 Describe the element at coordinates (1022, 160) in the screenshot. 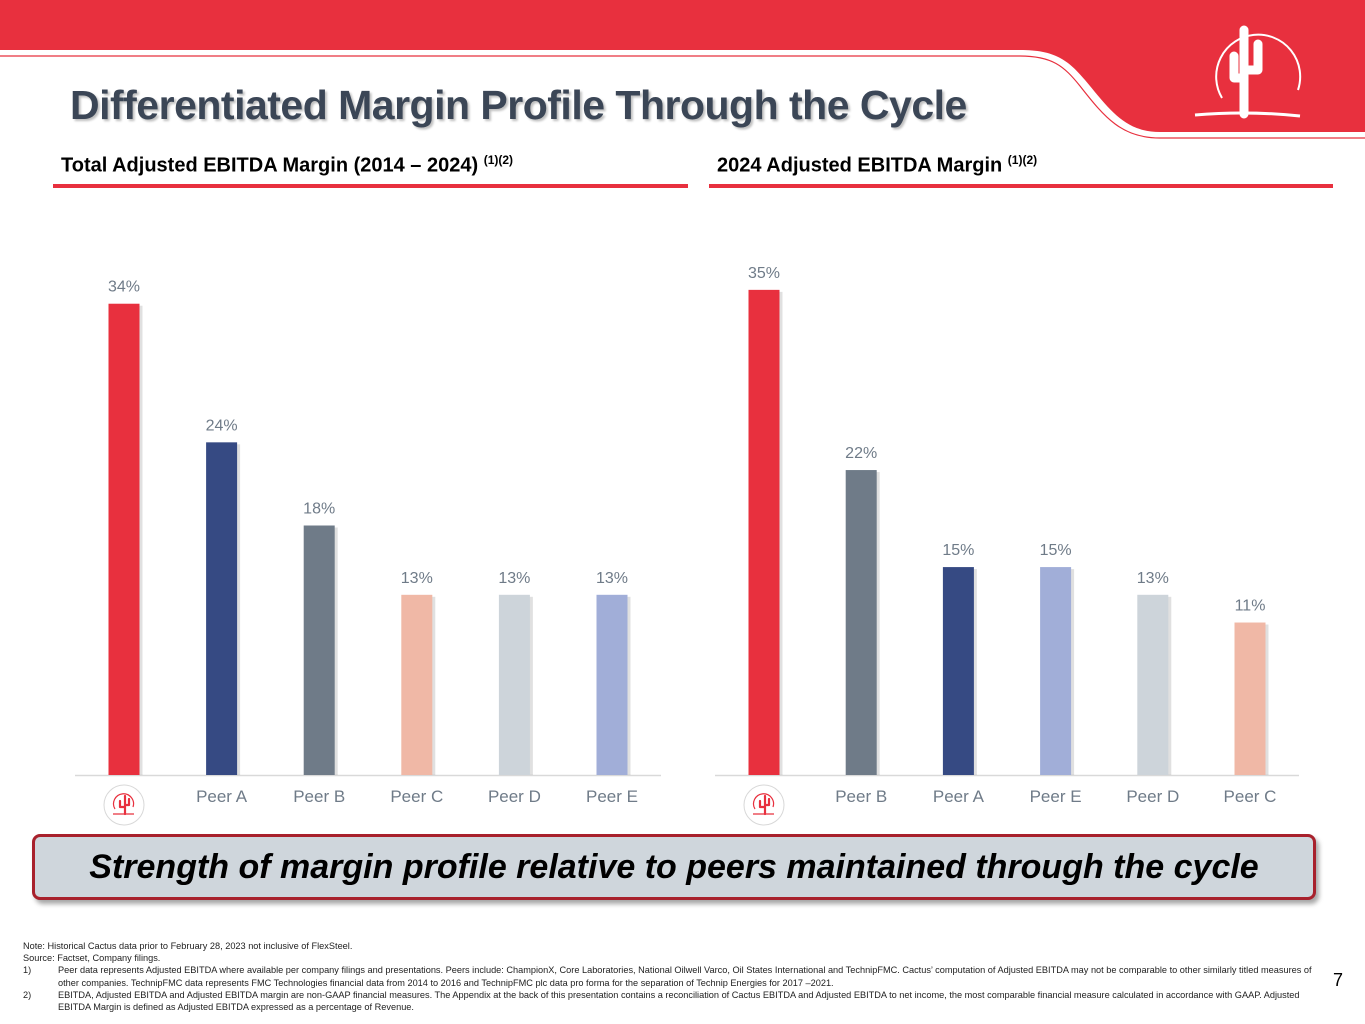

I see `right-panel-footnote: (1)(2)` at that location.